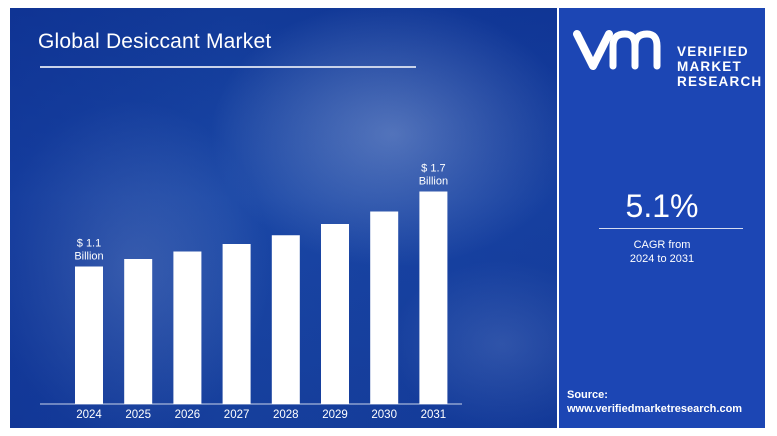  Describe the element at coordinates (384, 415) in the screenshot. I see `x-tick-label-2030: 2030` at that location.